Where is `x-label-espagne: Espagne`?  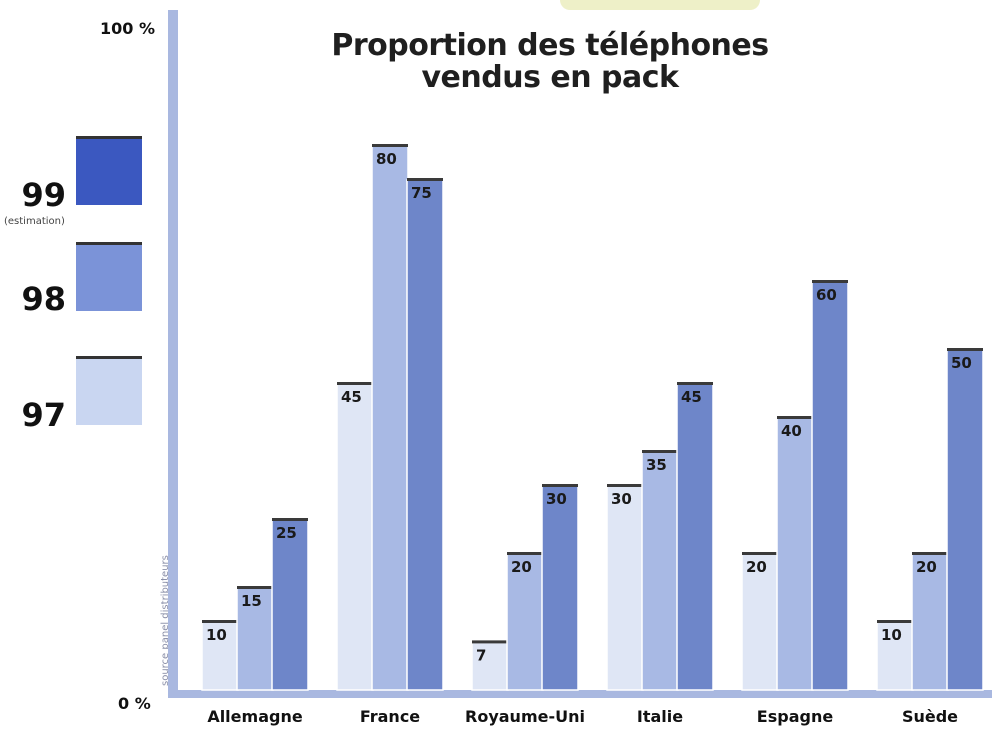
x-label-espagne: Espagne is located at coordinates (795, 716).